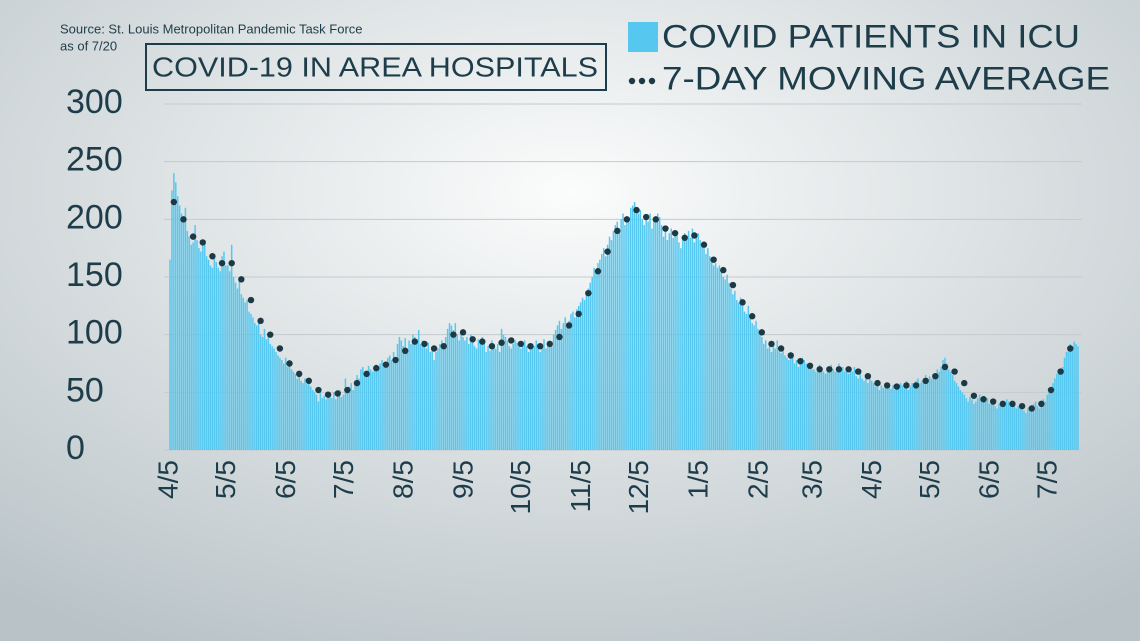 The image size is (1140, 641). Describe the element at coordinates (632, 81) in the screenshot. I see `legend-dot` at that location.